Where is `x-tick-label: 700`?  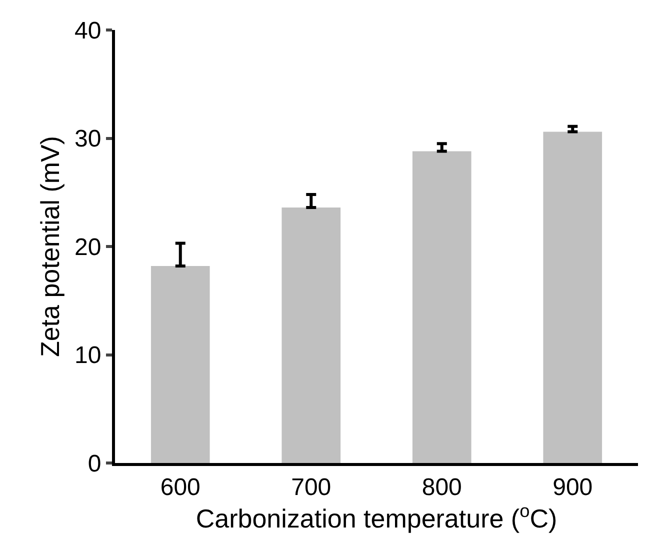 x-tick-label: 700 is located at coordinates (311, 487).